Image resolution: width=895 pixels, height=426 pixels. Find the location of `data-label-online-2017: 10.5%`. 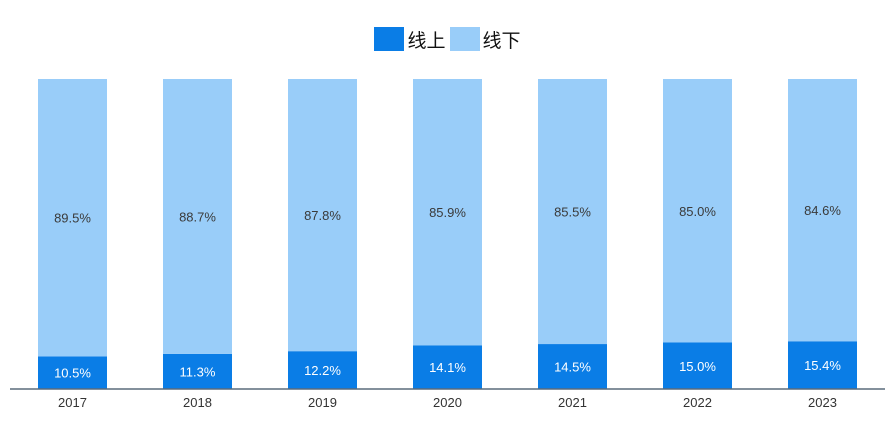

data-label-online-2017: 10.5% is located at coordinates (72, 373).